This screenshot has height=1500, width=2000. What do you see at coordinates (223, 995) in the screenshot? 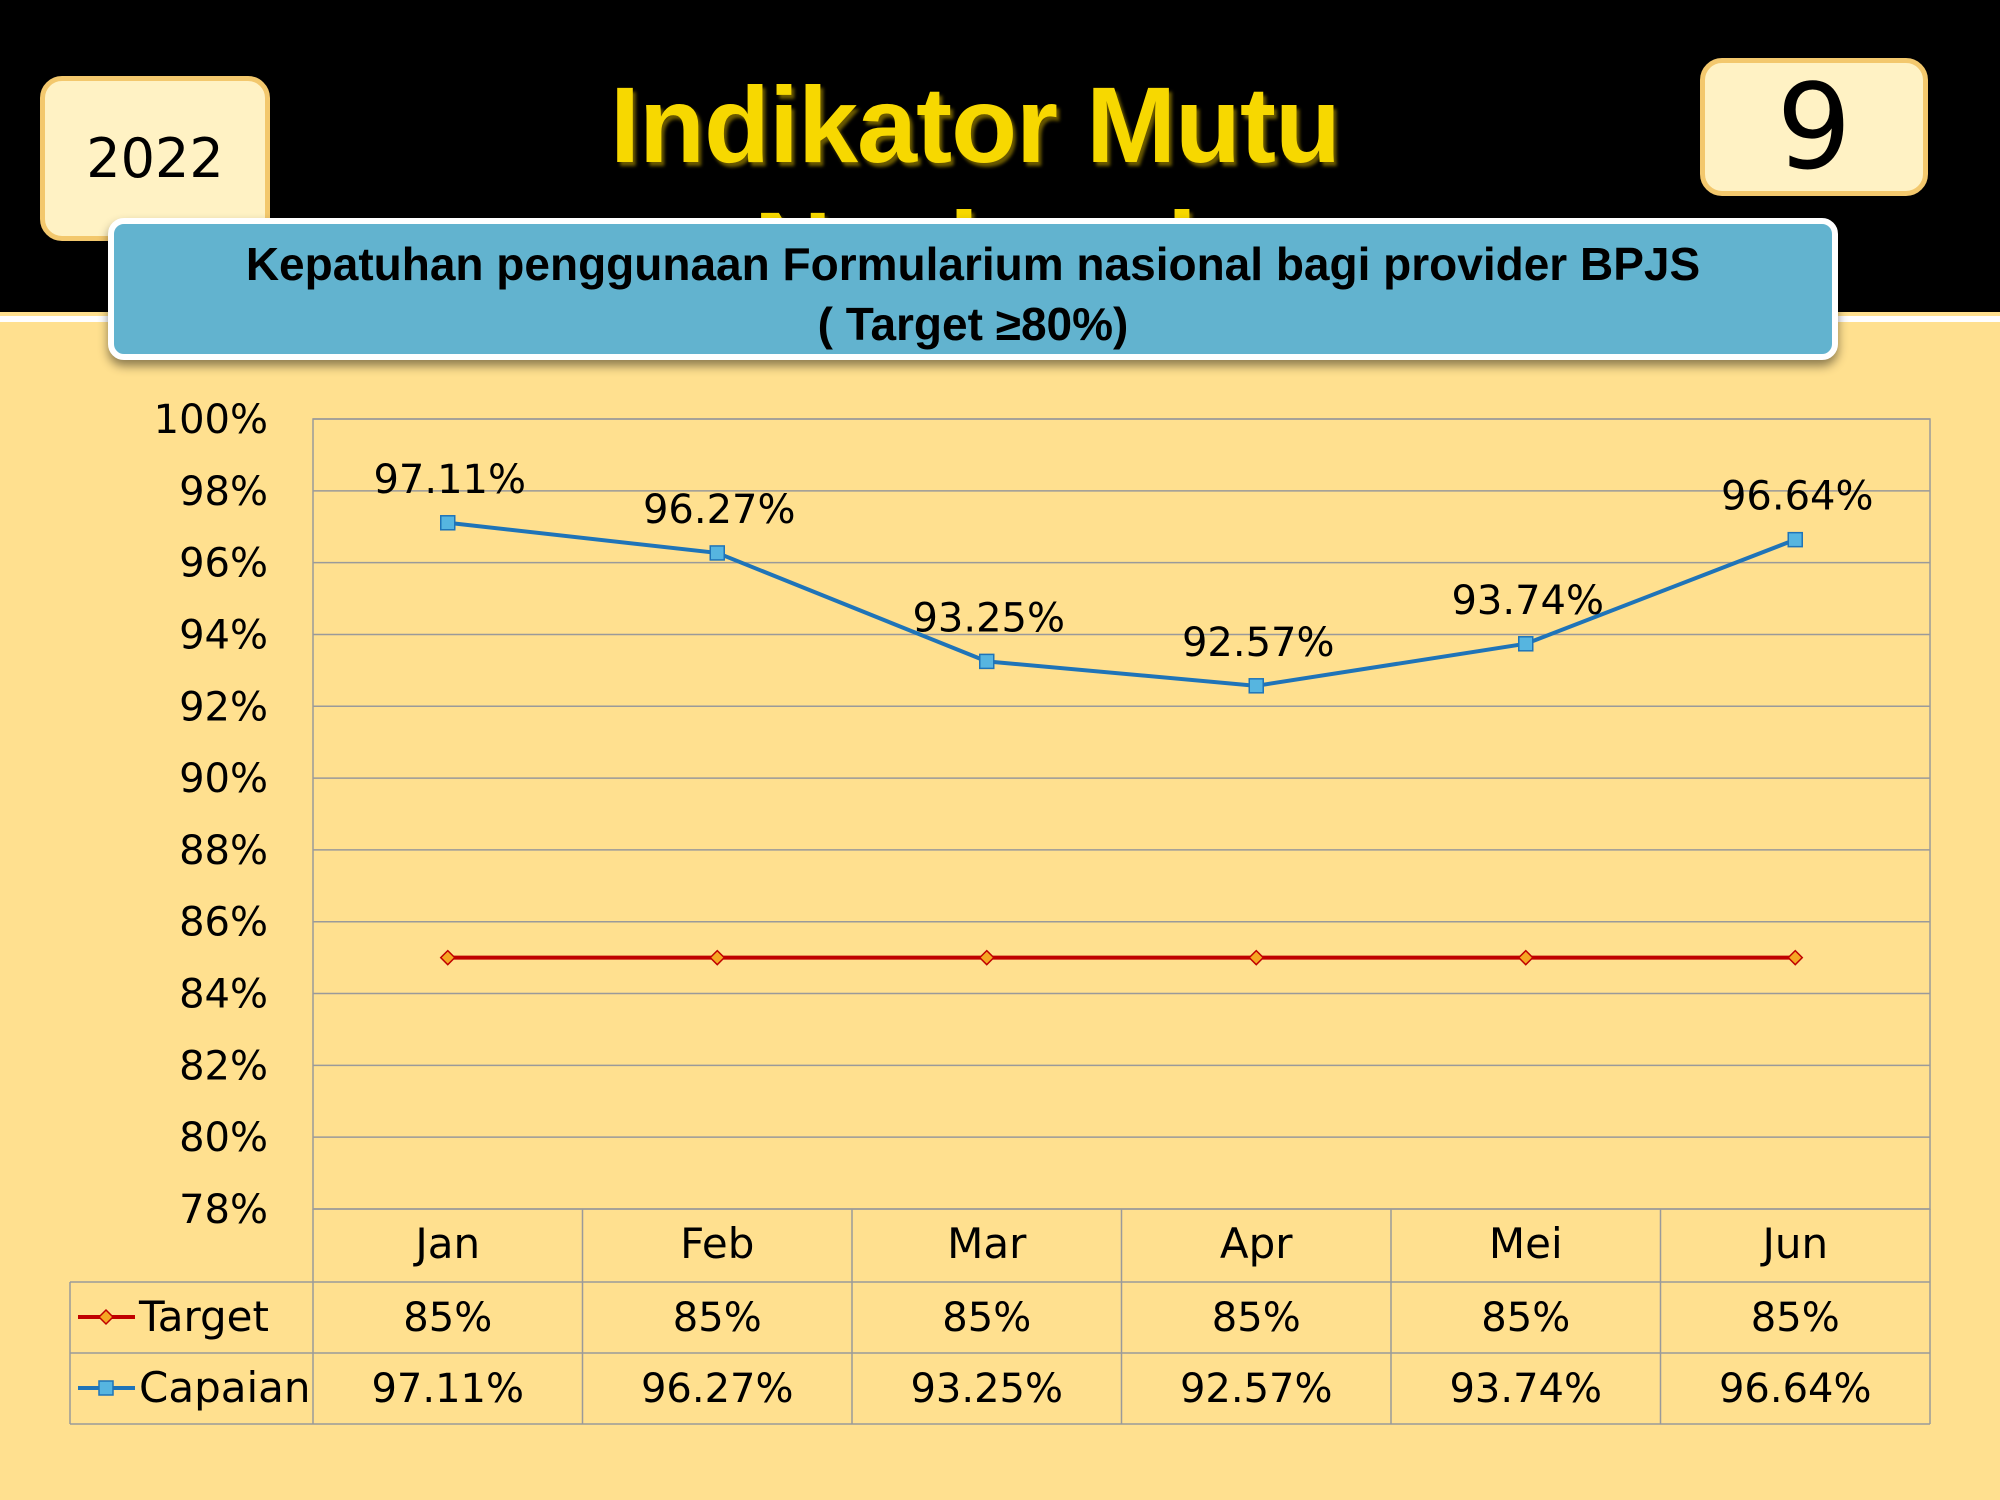
I see `y-tick-label: 84%` at bounding box center [223, 995].